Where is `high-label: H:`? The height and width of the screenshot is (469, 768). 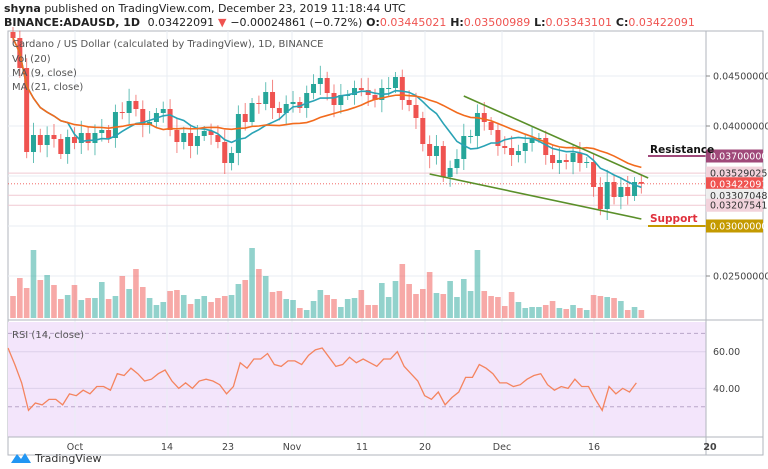
high-label: H: is located at coordinates (457, 22).